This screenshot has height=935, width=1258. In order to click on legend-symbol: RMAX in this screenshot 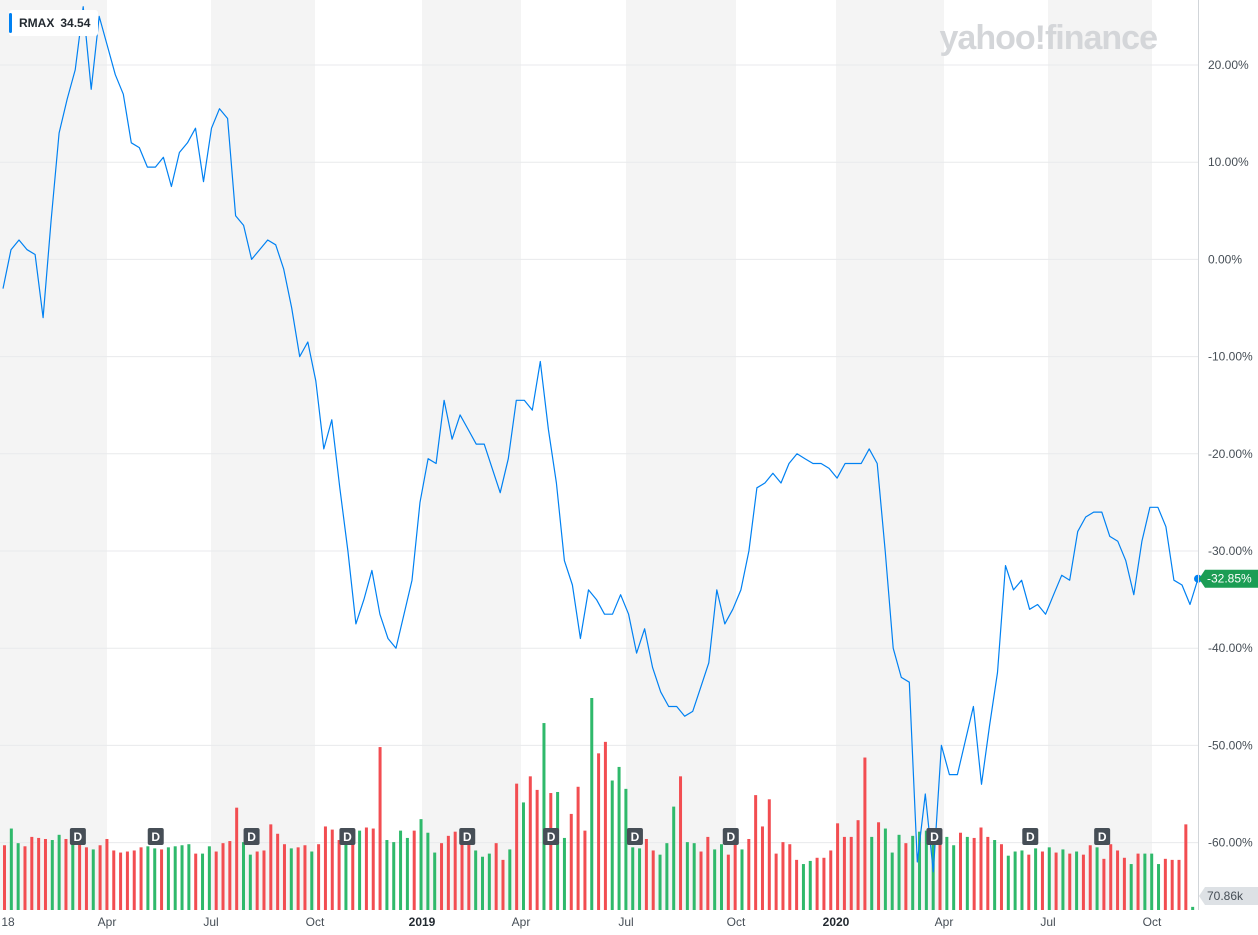, I will do `click(37, 23)`.